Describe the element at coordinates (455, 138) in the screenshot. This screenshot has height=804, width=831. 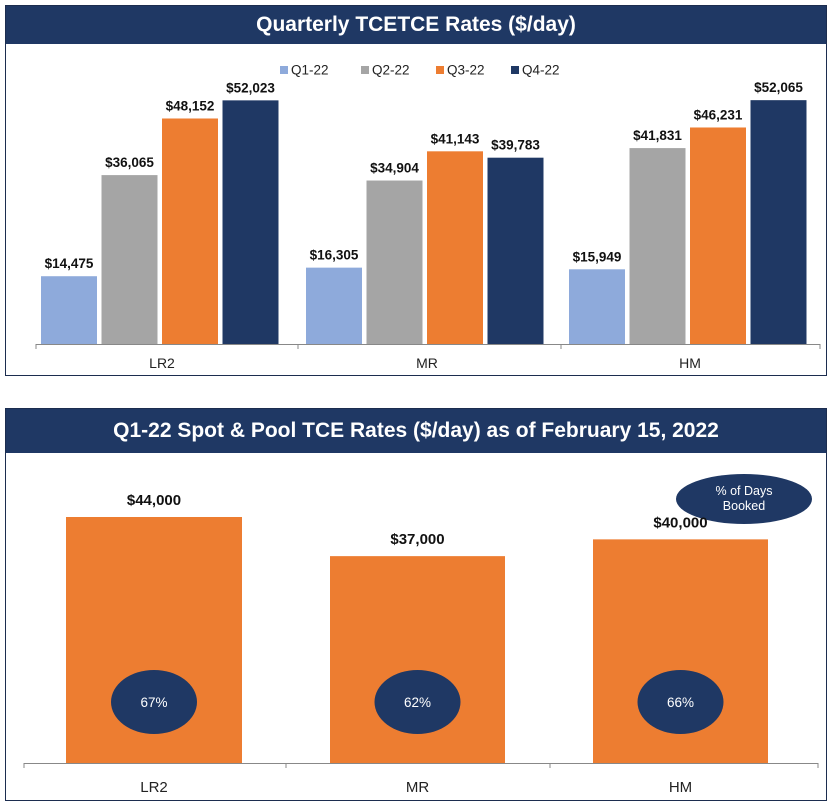
I see `data-label-mr-q3-22: $41,143` at that location.